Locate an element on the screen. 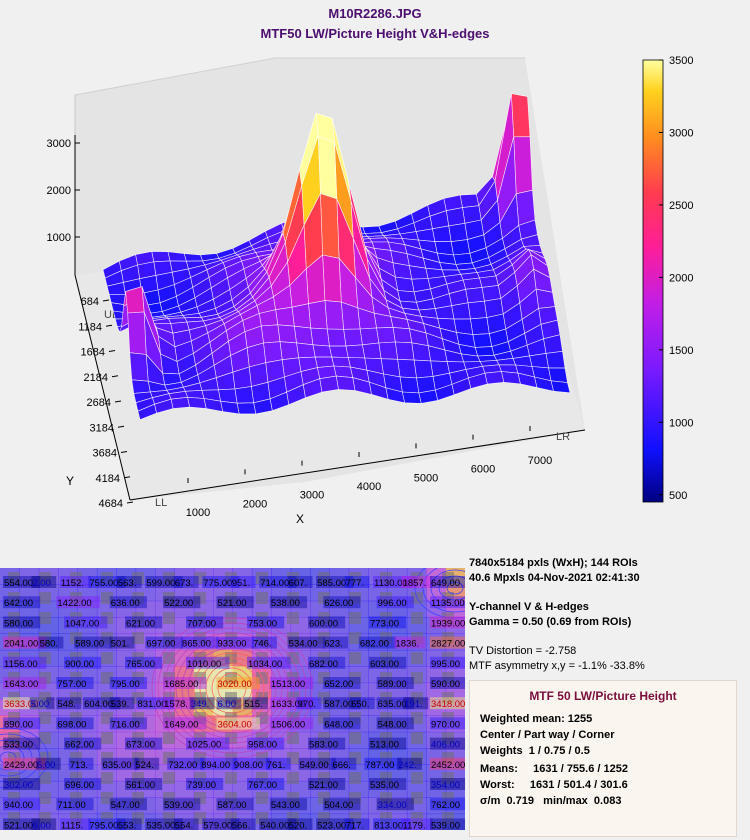 This screenshot has height=840, width=750. roi-value-label: 349. is located at coordinates (200, 704).